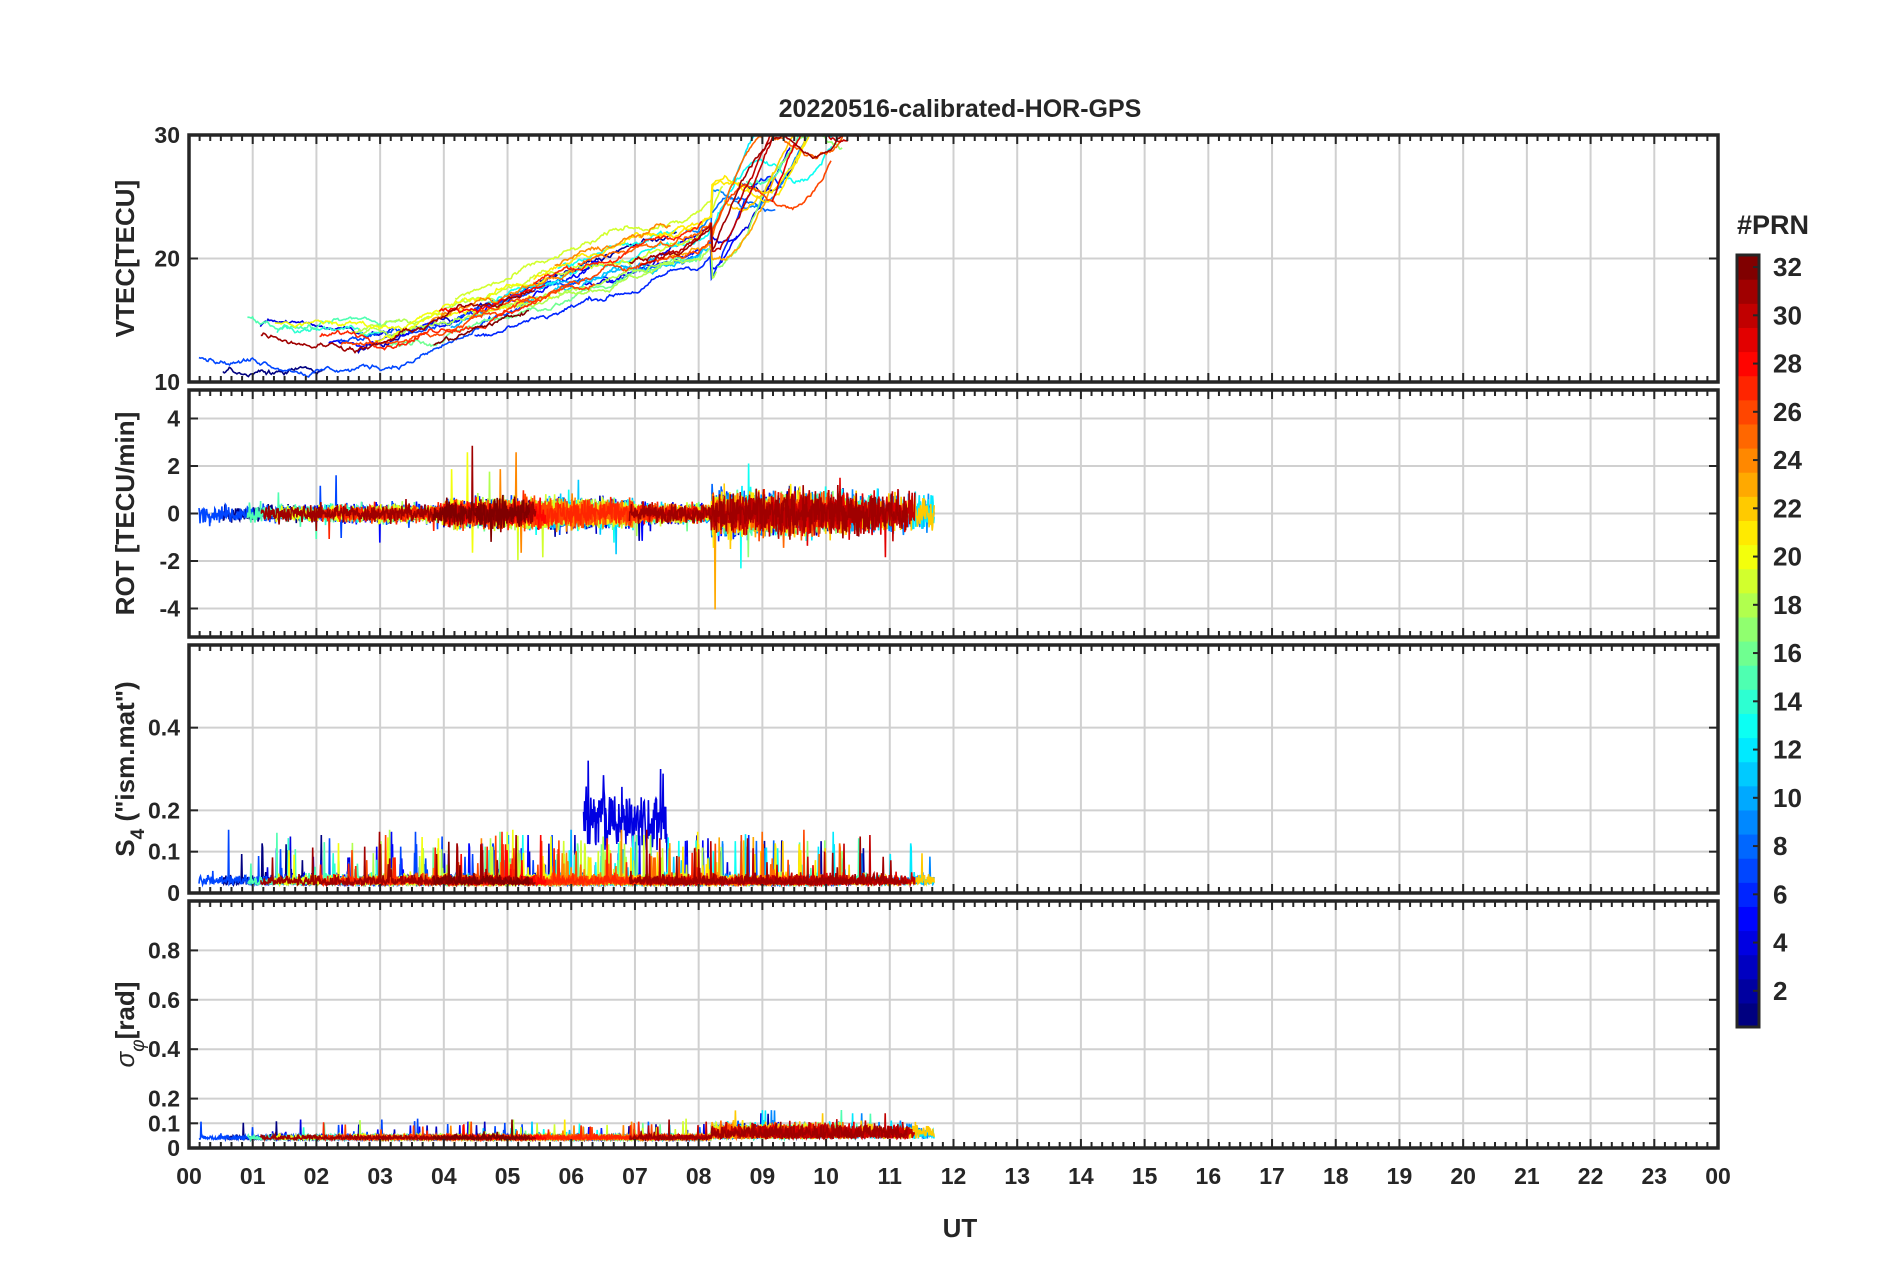  Describe the element at coordinates (125, 1011) in the screenshot. I see `y-axis-label-rest: [rad]` at that location.